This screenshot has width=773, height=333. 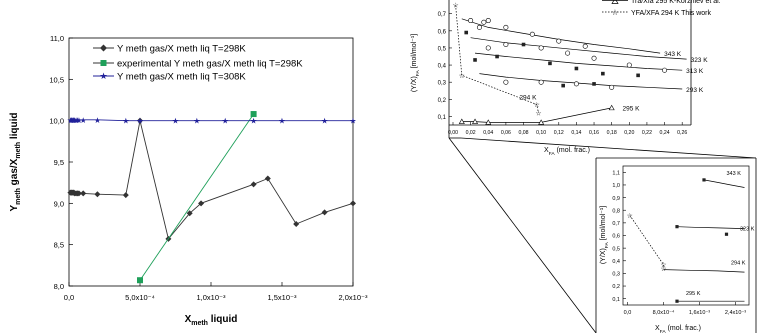 What do you see at coordinates (665, 133) in the screenshot?
I see `right-x-tick-label: 0,24` at bounding box center [665, 133].